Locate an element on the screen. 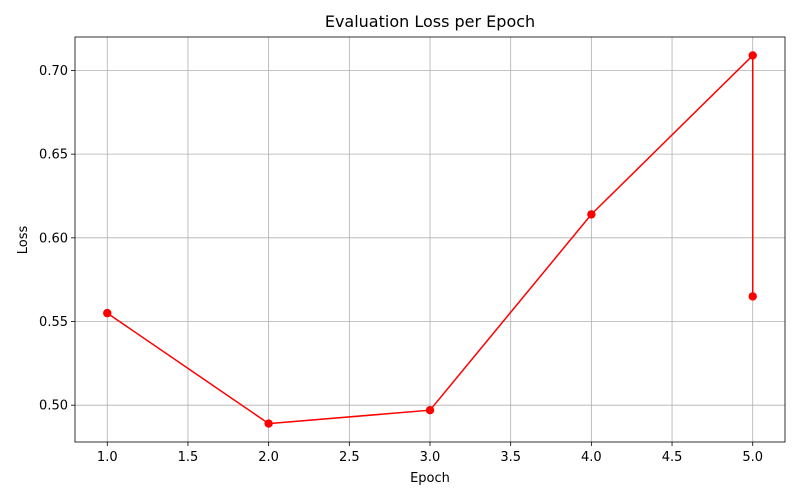 This screenshot has width=800, height=504. y-tick-label: 0.70 is located at coordinates (53, 71).